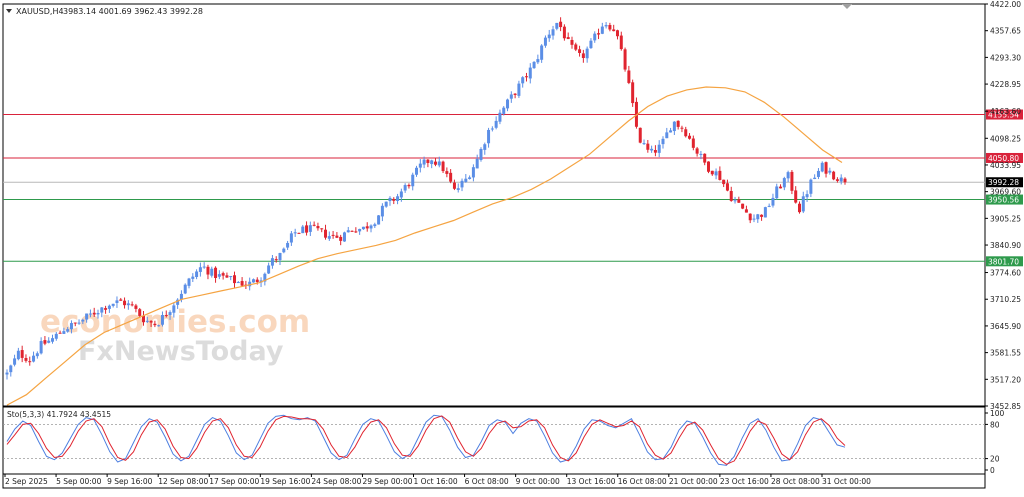  Describe the element at coordinates (40, 11) in the screenshot. I see `symbol-label: XAUUSD,H4` at that location.